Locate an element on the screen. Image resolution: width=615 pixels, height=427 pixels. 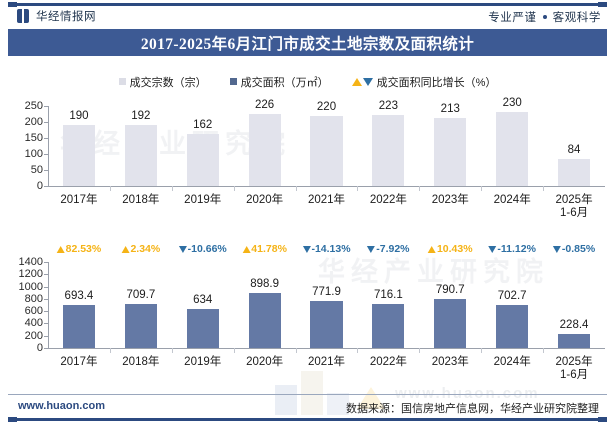
tagline: 专业严谨 客观科学 is located at coordinates (544, 17).